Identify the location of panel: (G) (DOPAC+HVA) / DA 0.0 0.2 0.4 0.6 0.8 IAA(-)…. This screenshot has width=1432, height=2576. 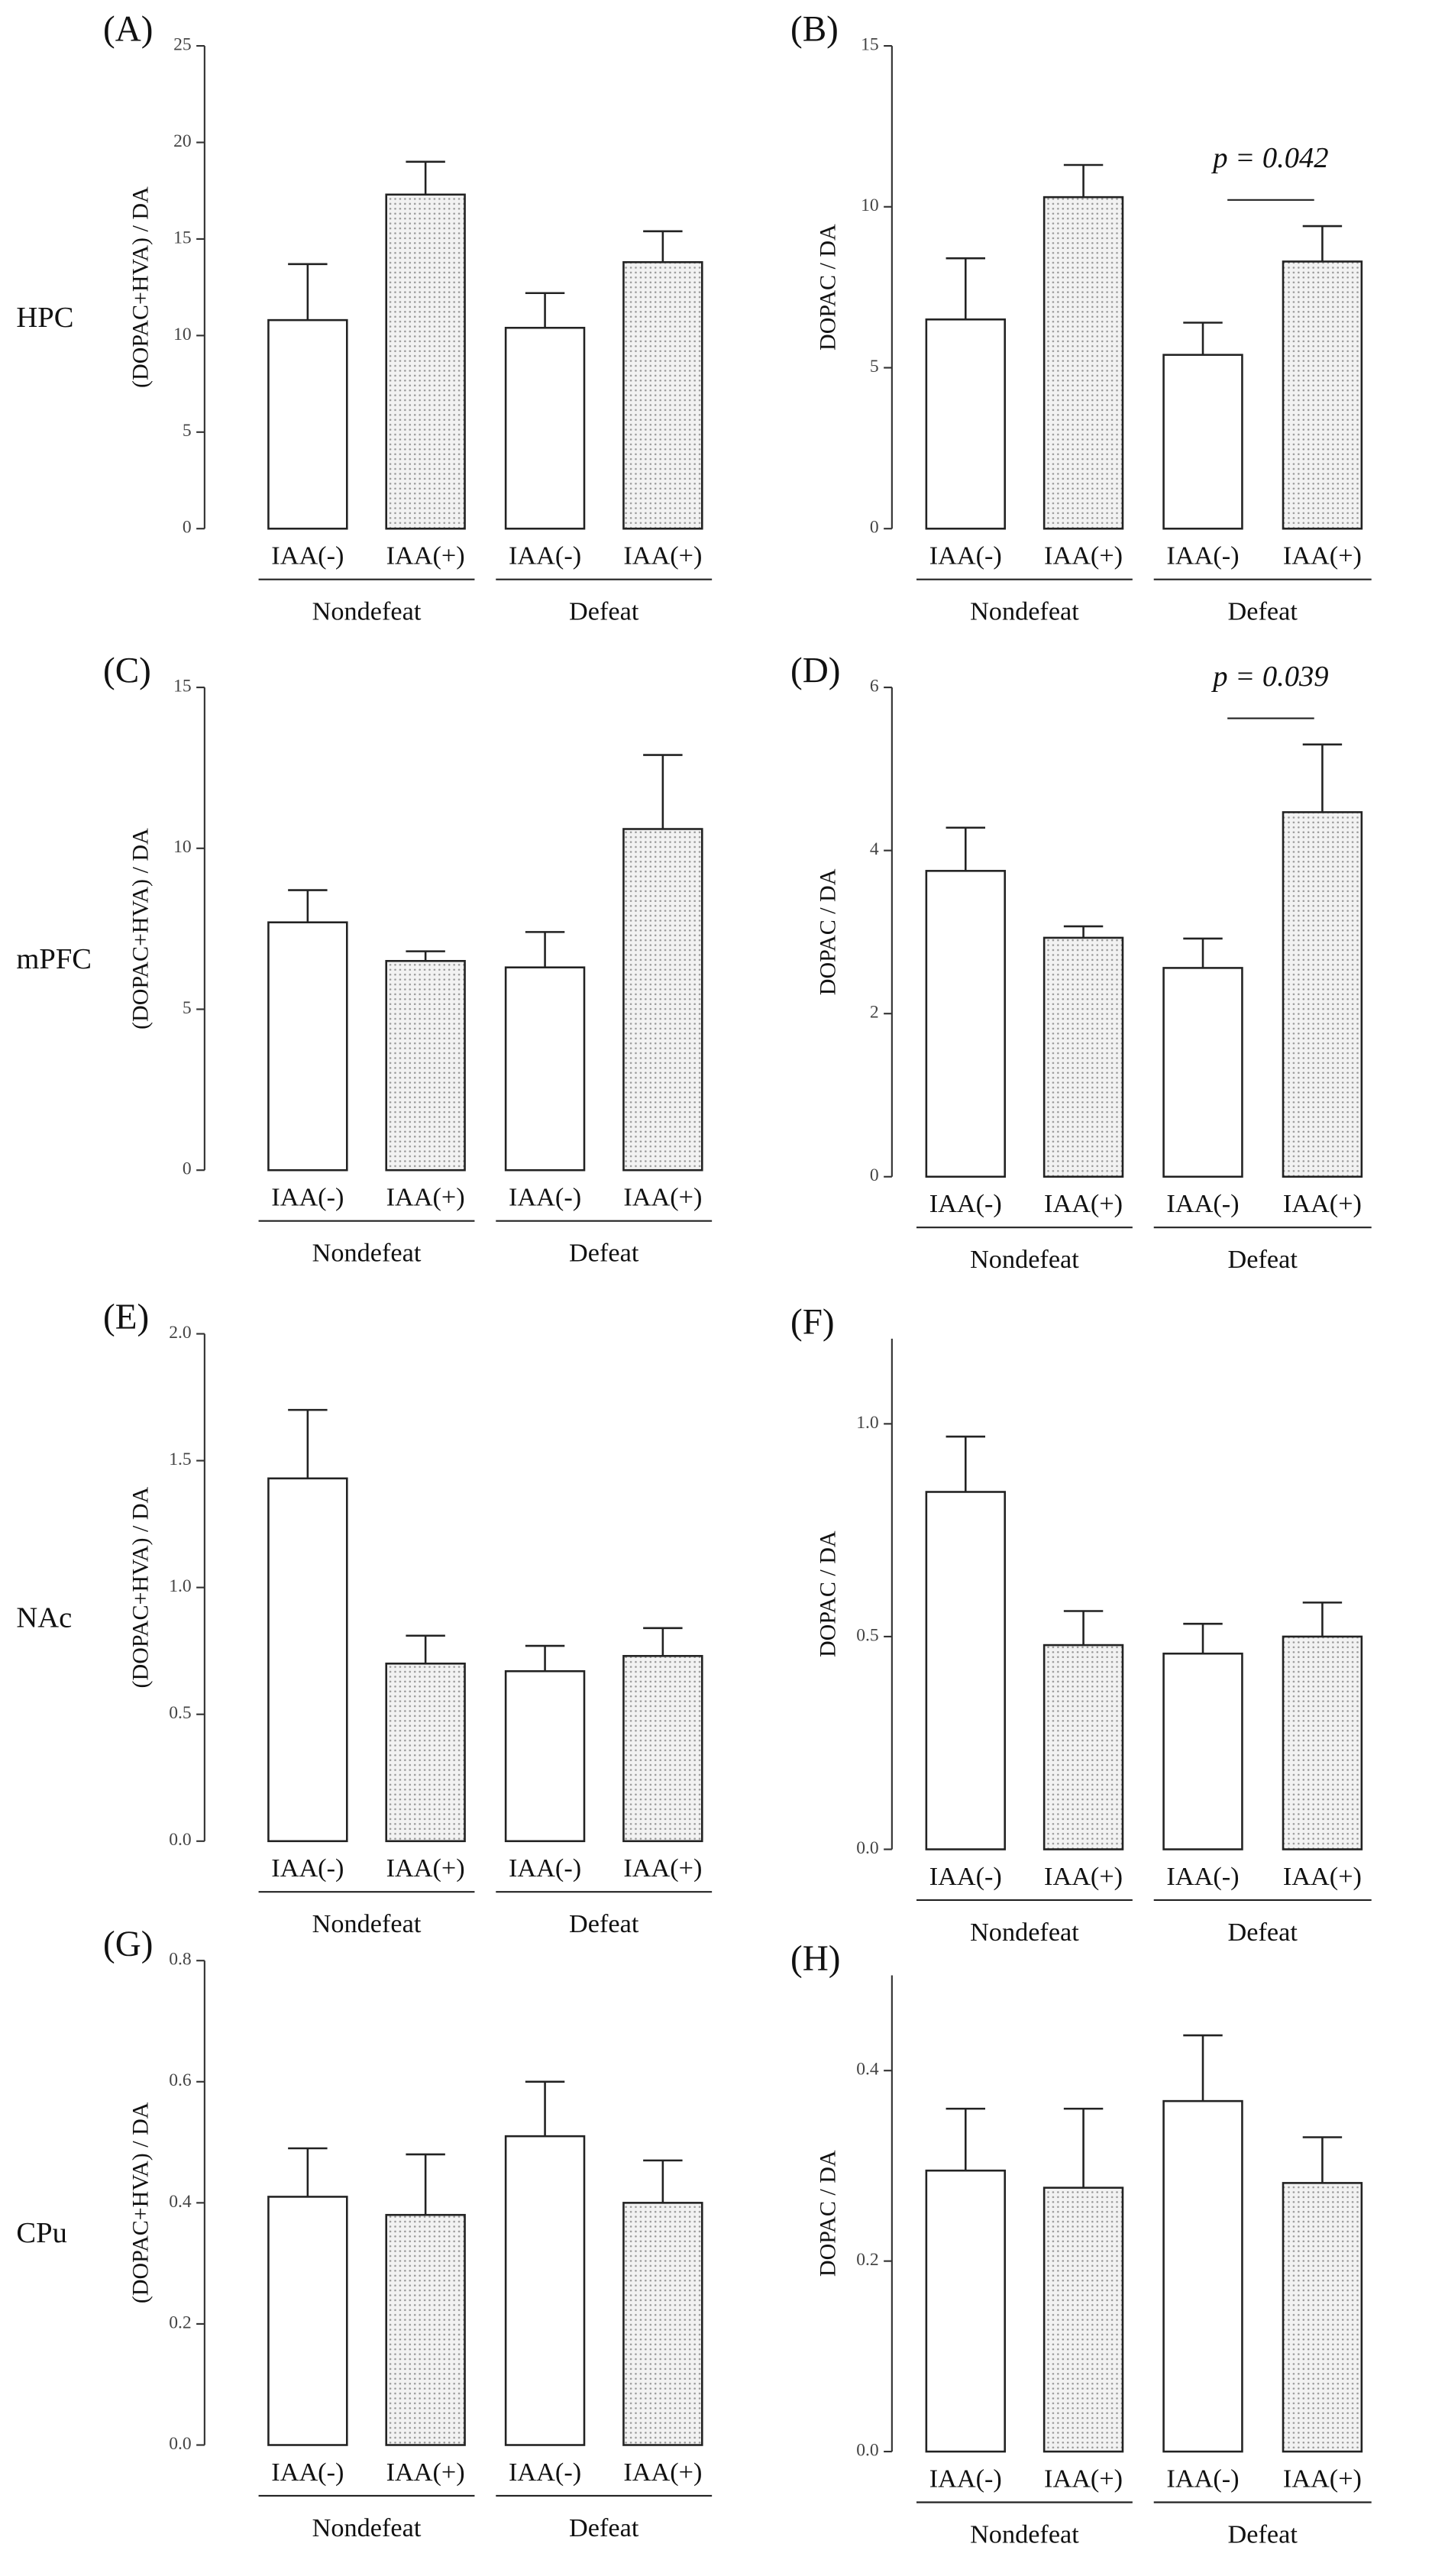
(408, 2233).